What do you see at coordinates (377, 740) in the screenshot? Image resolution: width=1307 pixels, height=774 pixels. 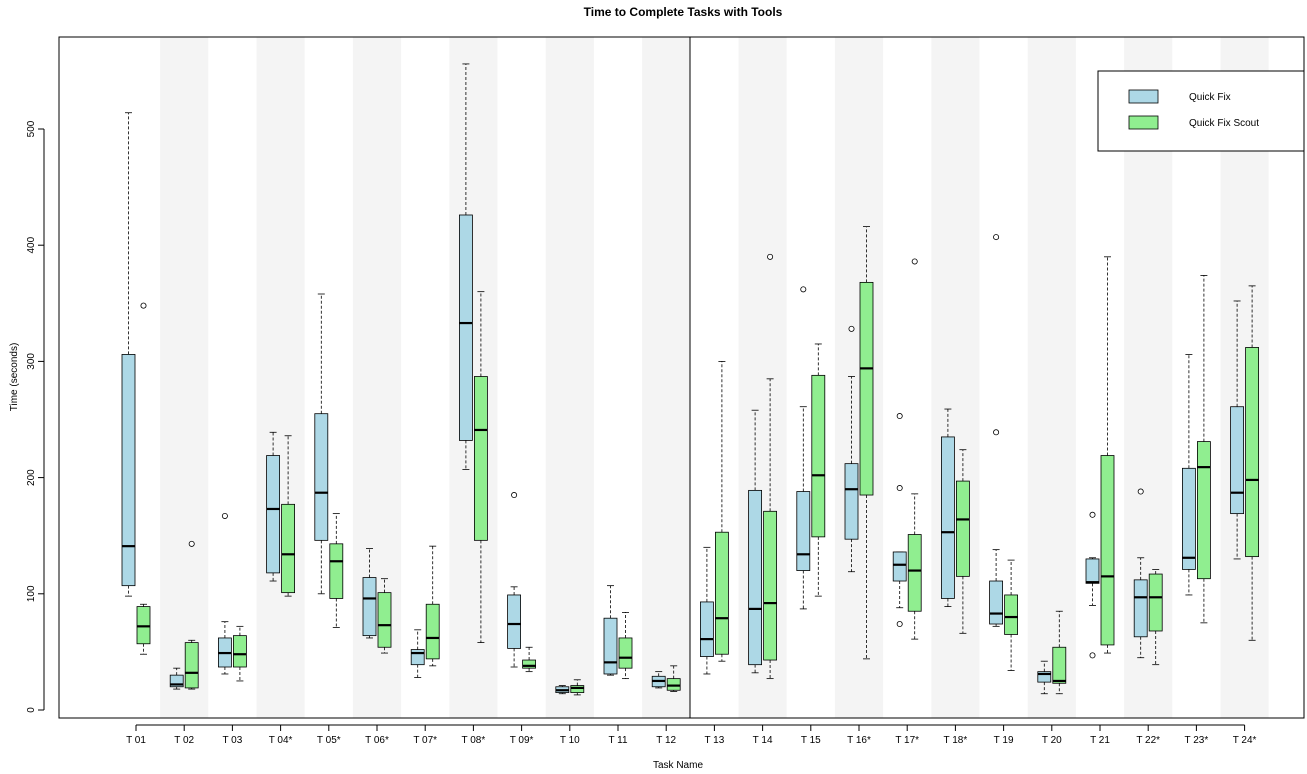 I see `x-tick-label: T 06*` at bounding box center [377, 740].